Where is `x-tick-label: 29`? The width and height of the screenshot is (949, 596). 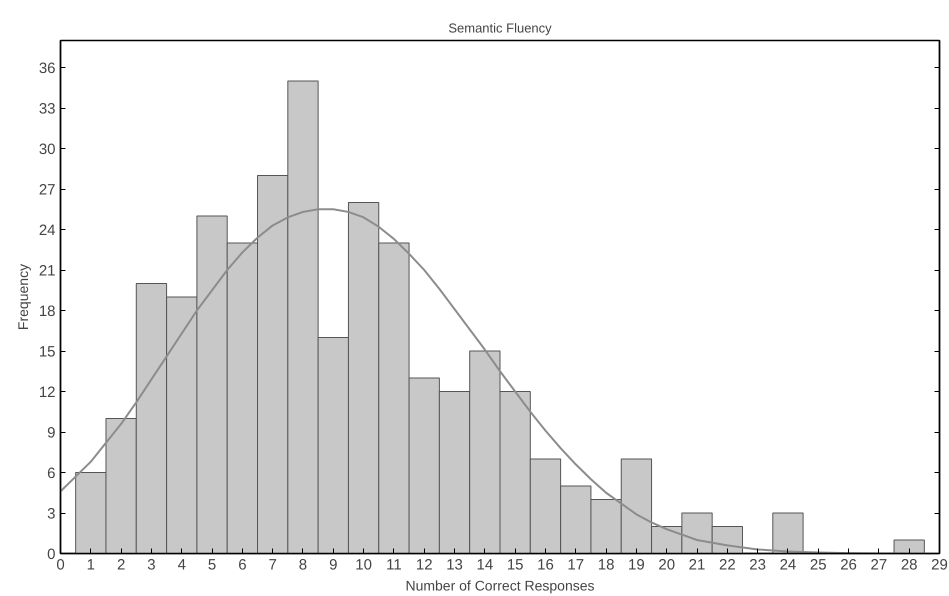 x-tick-label: 29 is located at coordinates (939, 565).